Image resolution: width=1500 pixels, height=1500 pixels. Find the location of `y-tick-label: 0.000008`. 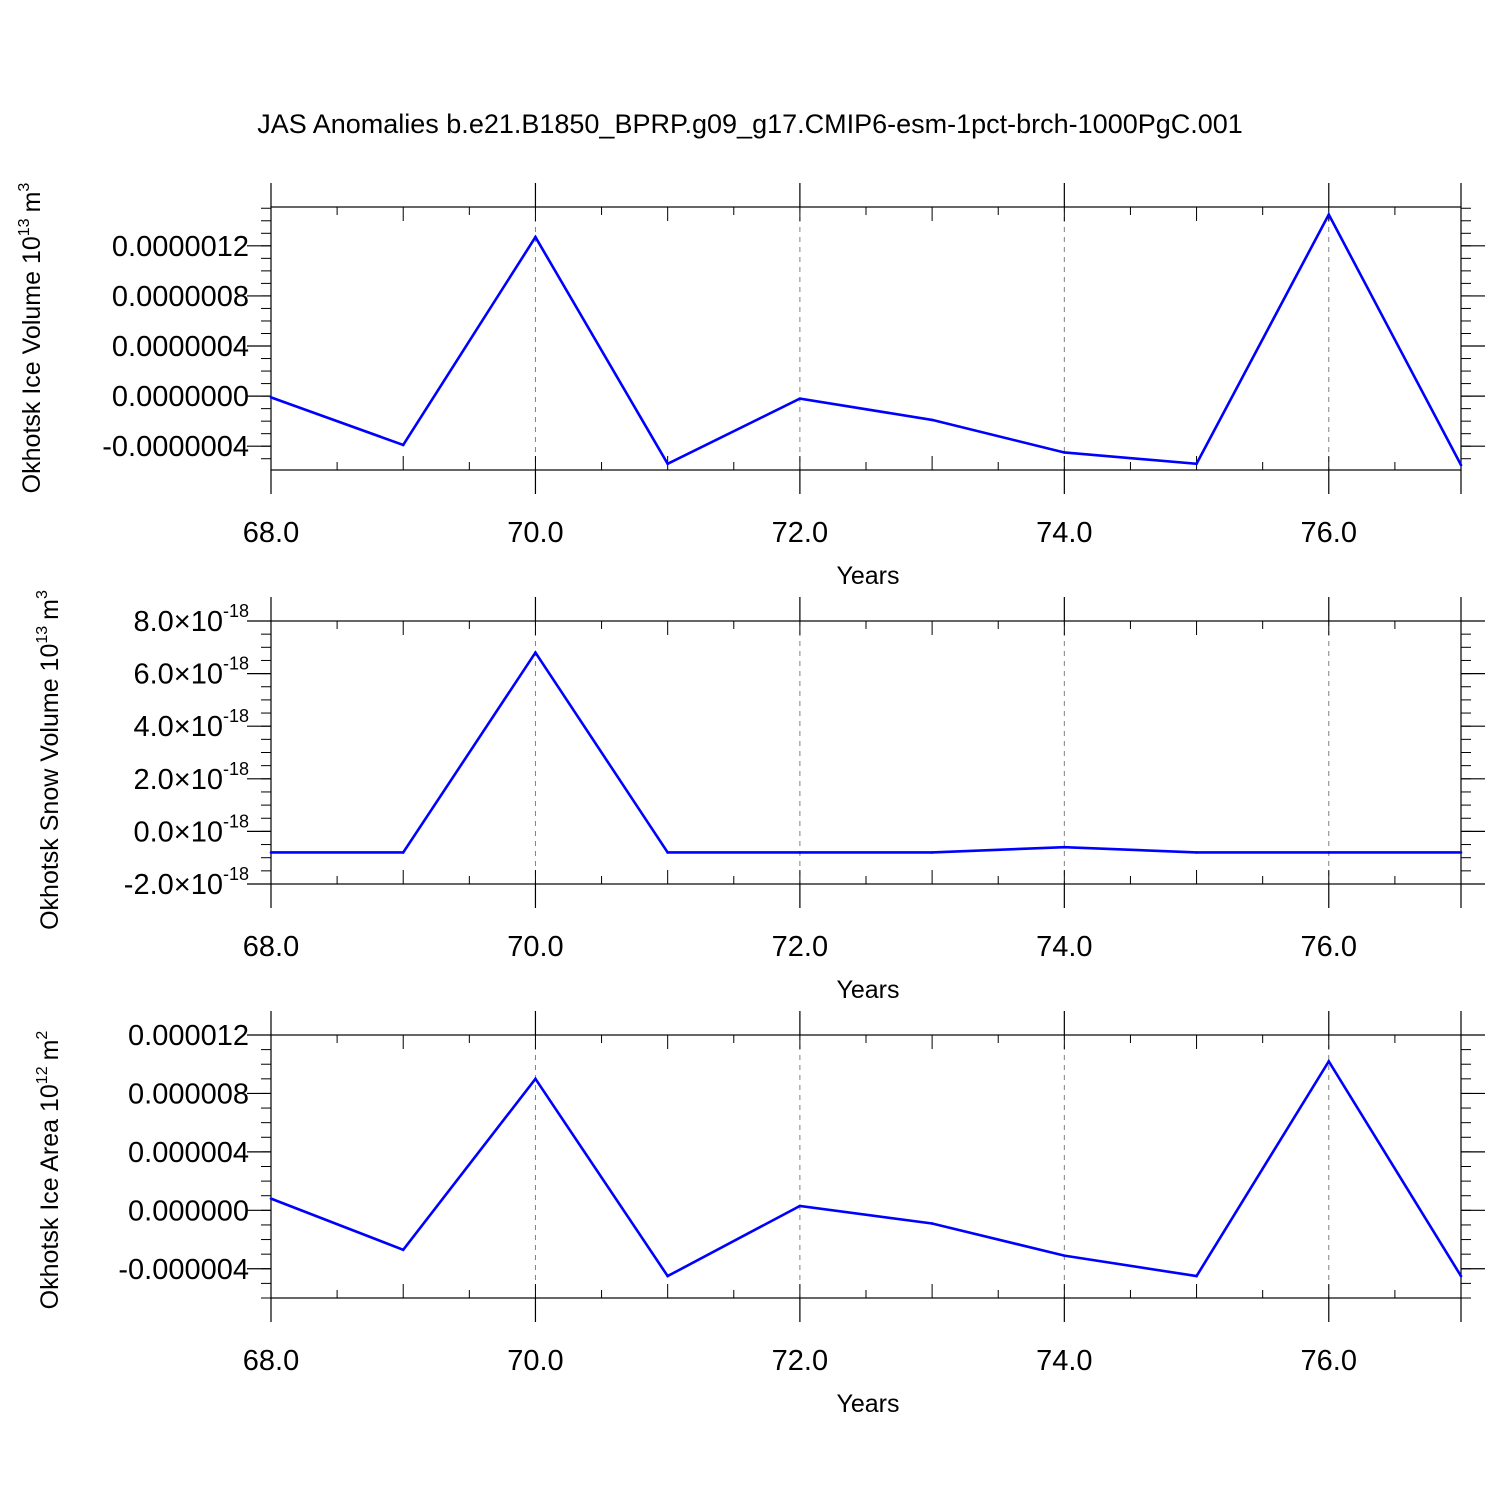

y-tick-label: 0.000008 is located at coordinates (188, 1094).